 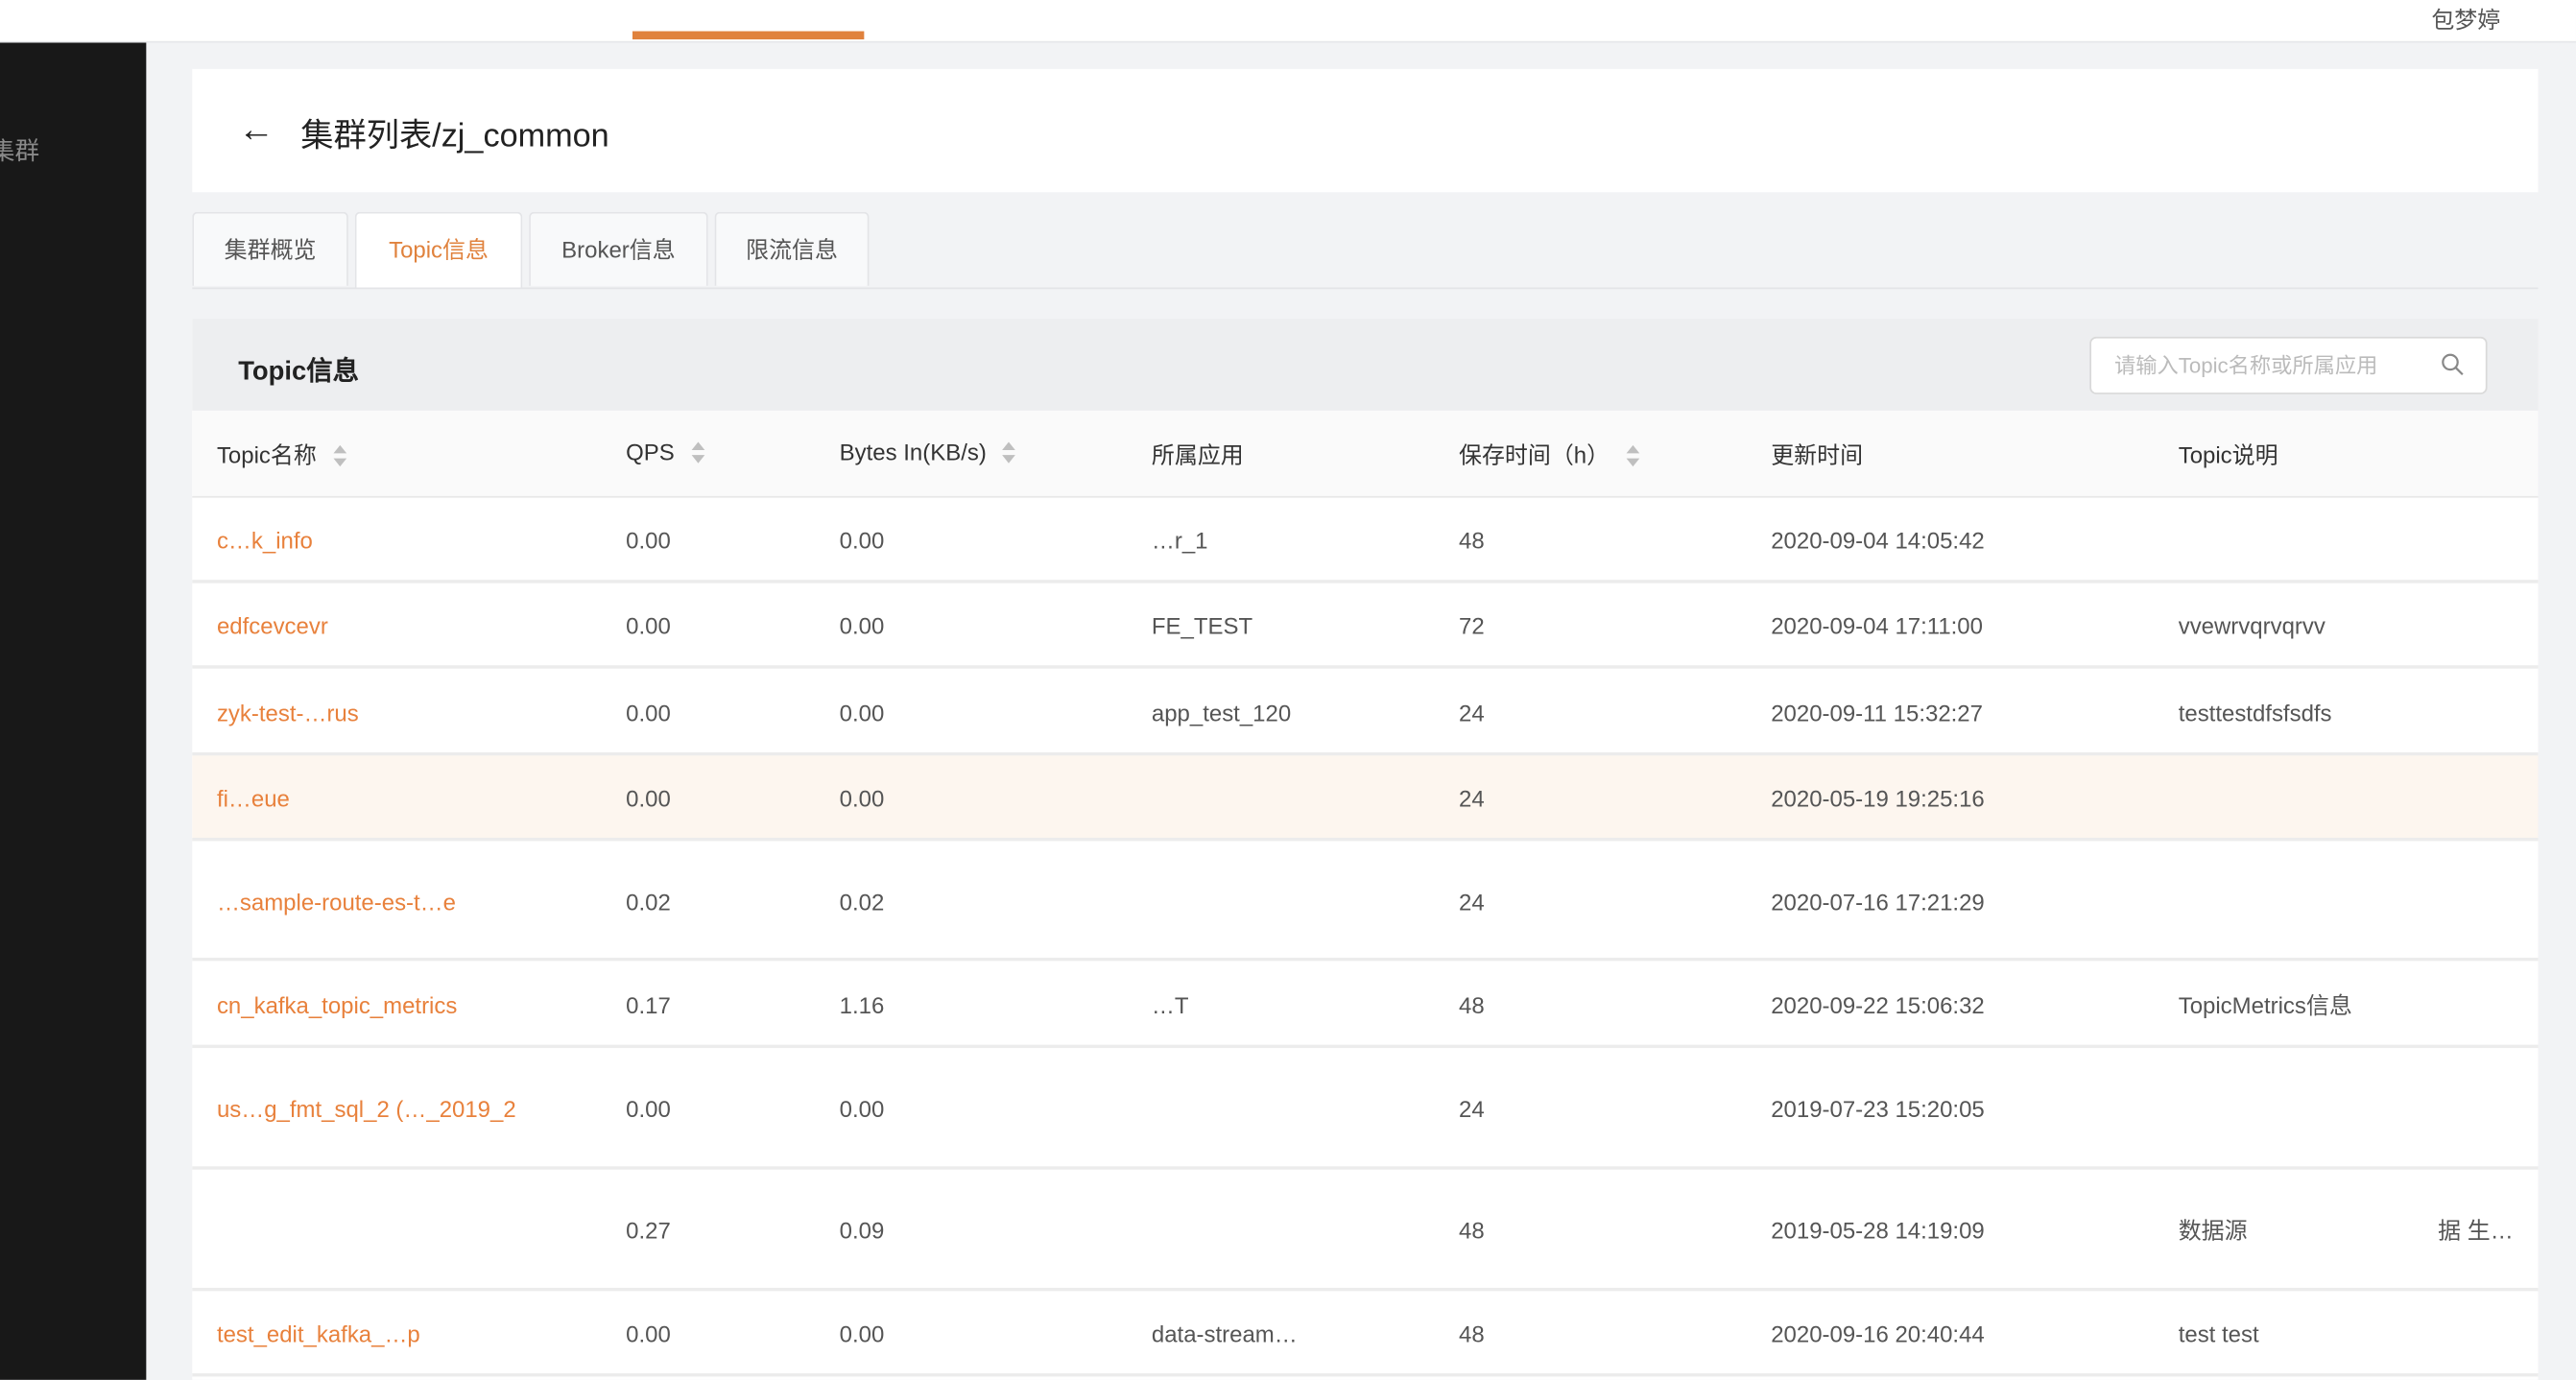 I want to click on column-header-updated: 更新时间, so click(x=1817, y=455).